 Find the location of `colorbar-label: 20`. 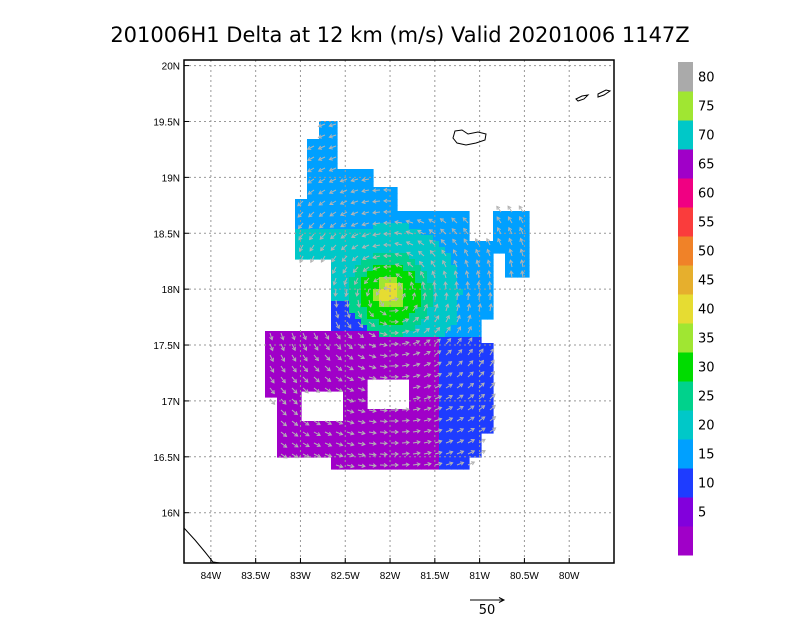

colorbar-label: 20 is located at coordinates (706, 426).